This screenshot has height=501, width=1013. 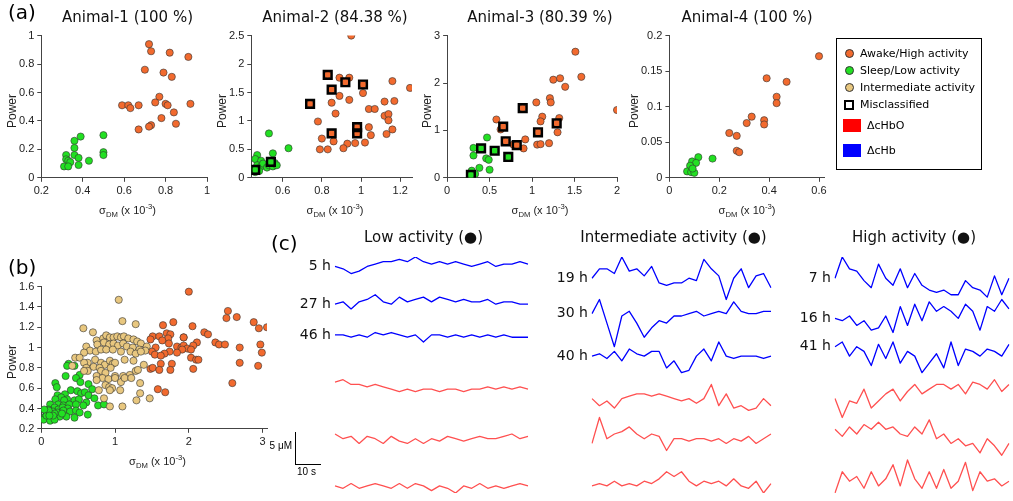 What do you see at coordinates (262, 441) in the screenshot?
I see `x-tick-label: 3` at bounding box center [262, 441].